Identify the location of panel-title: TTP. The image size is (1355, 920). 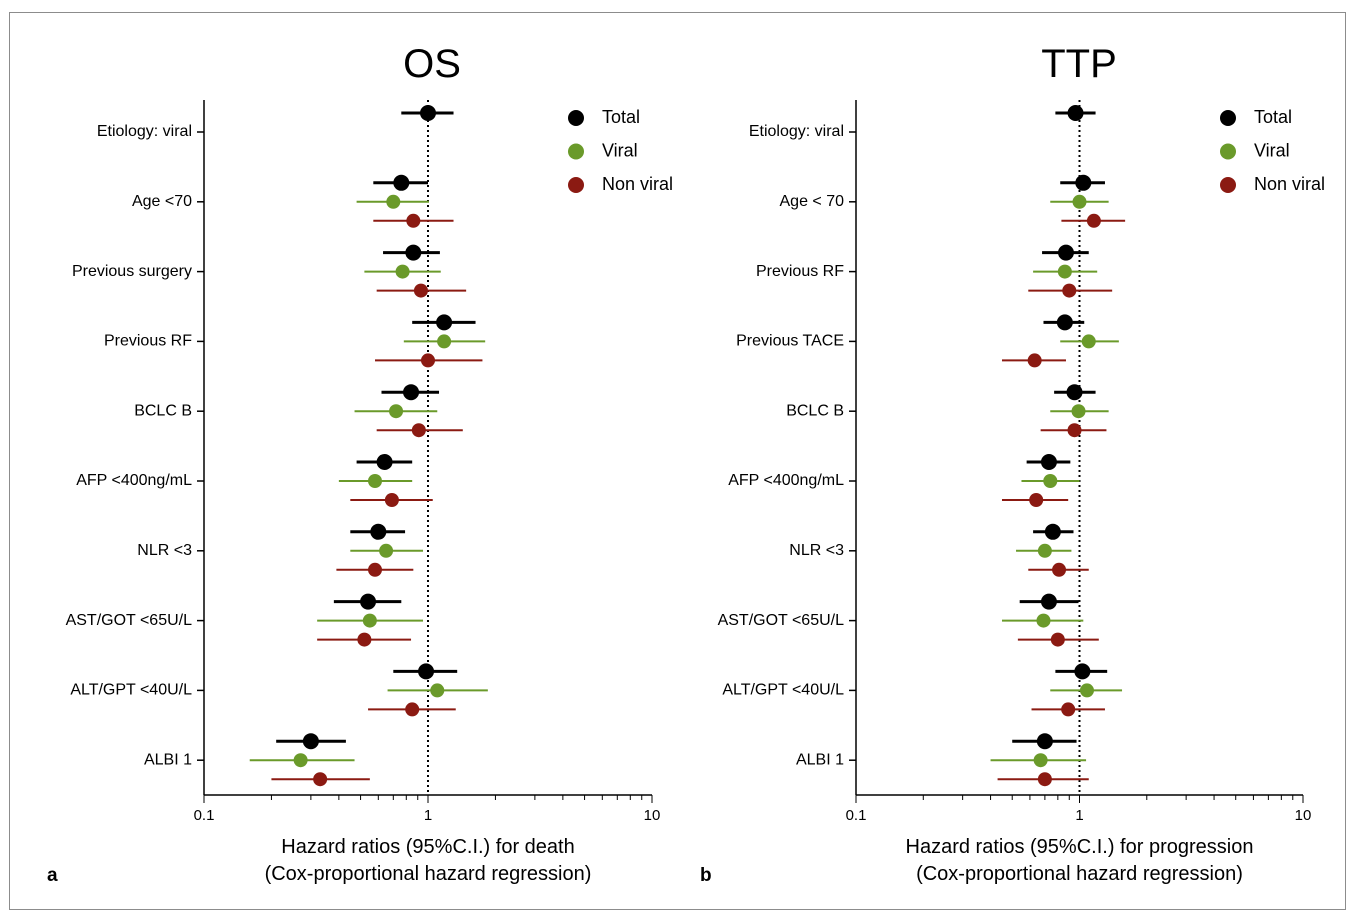
(1079, 64).